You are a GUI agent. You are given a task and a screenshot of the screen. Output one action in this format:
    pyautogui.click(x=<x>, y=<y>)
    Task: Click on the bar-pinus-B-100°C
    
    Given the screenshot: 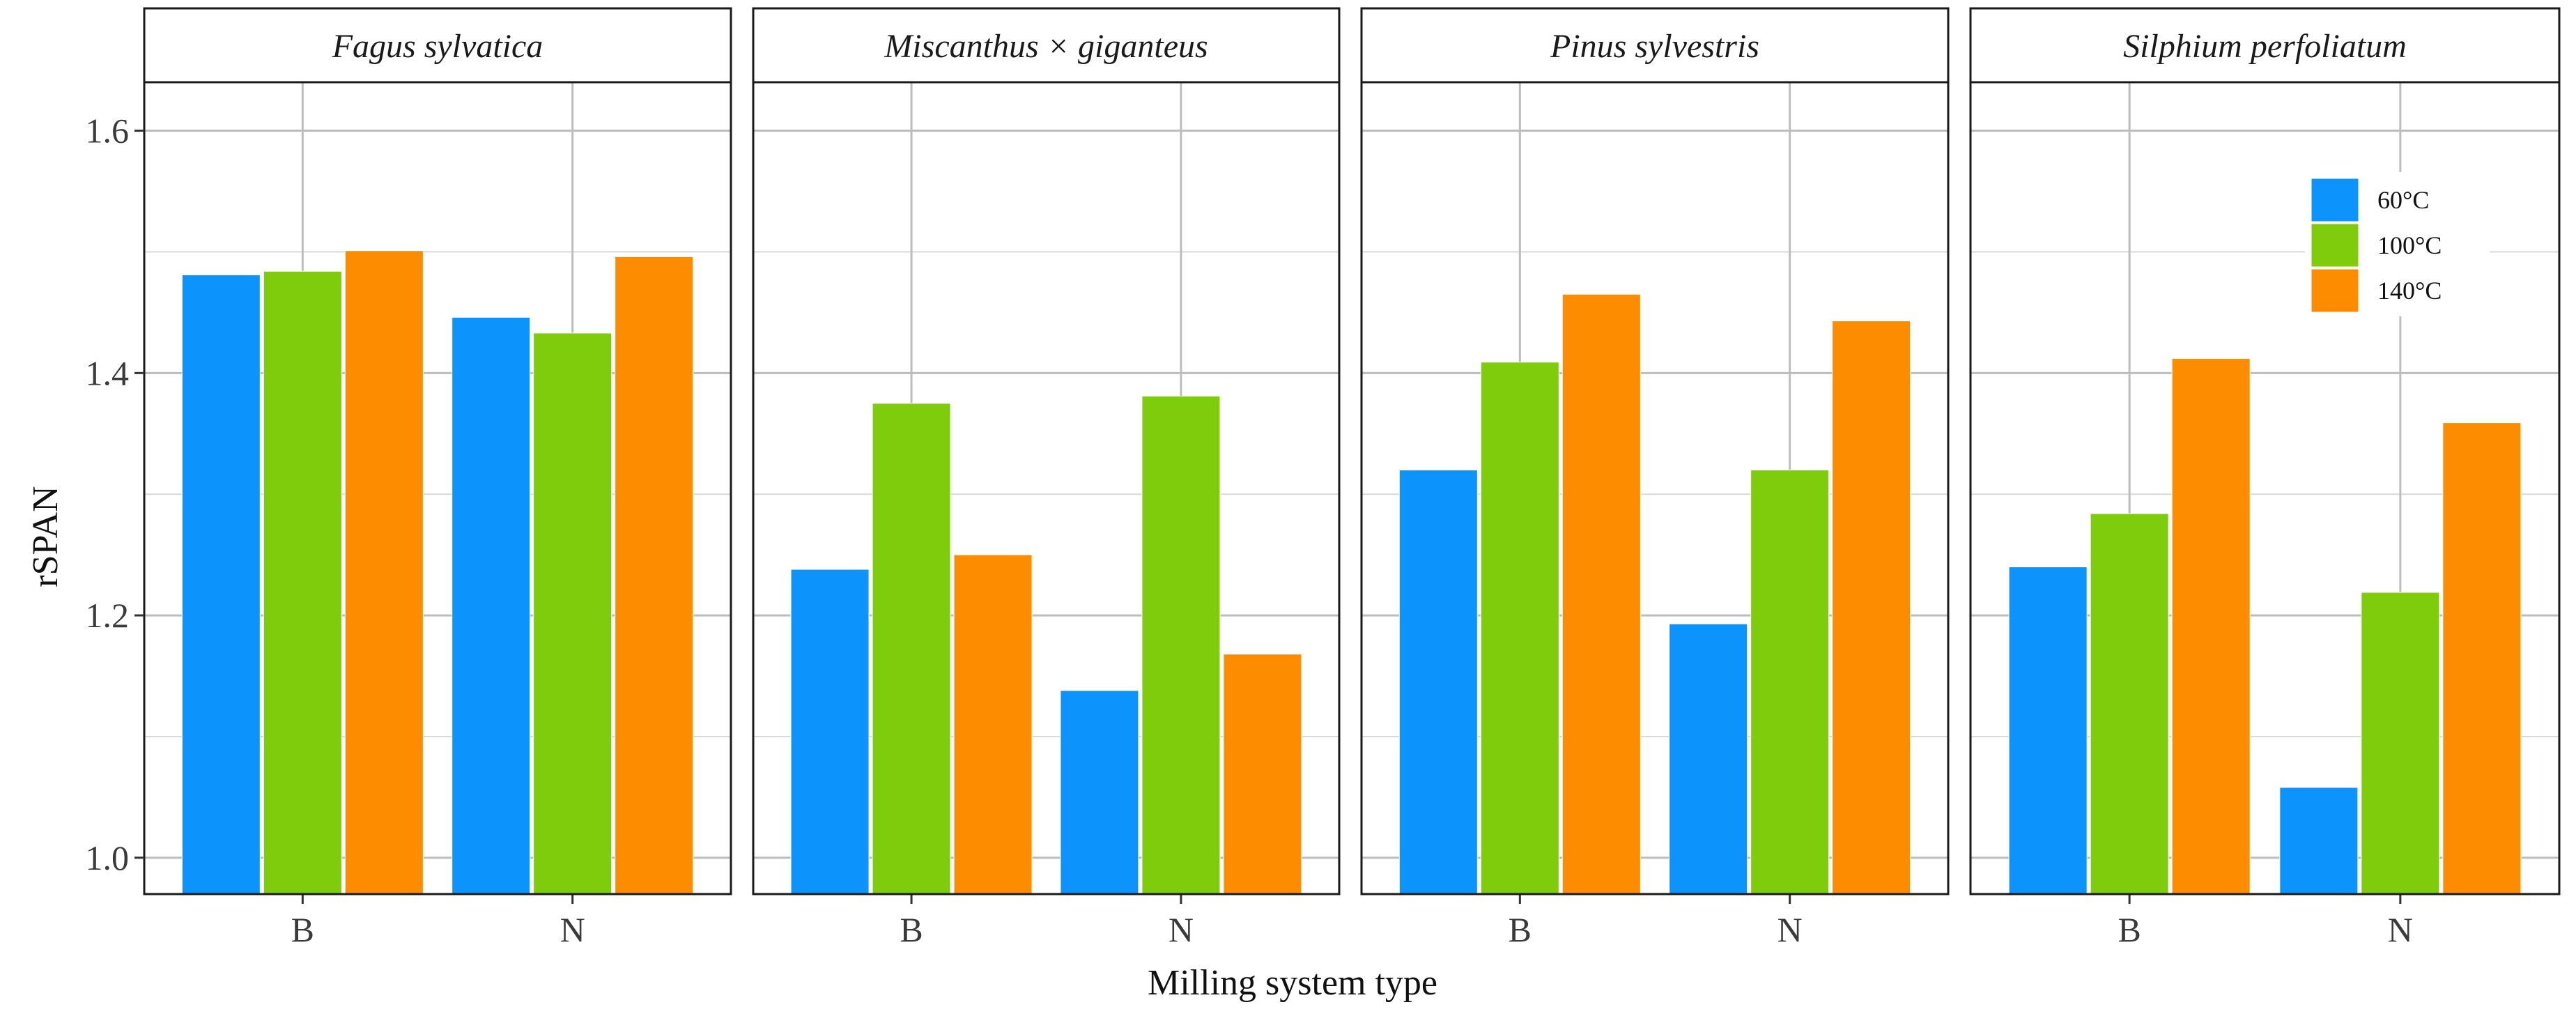 What is the action you would take?
    pyautogui.click(x=1519, y=628)
    